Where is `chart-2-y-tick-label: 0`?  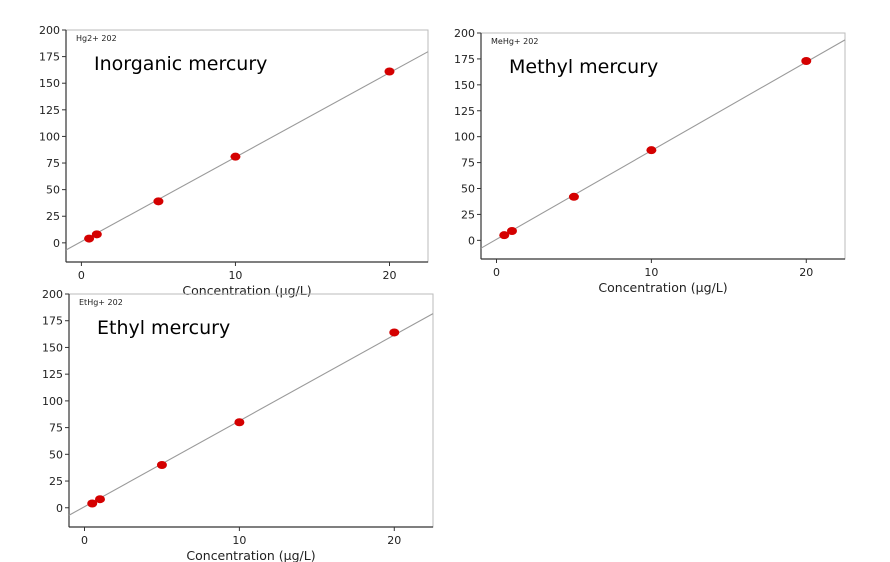 chart-2-y-tick-label: 0 is located at coordinates (59, 508).